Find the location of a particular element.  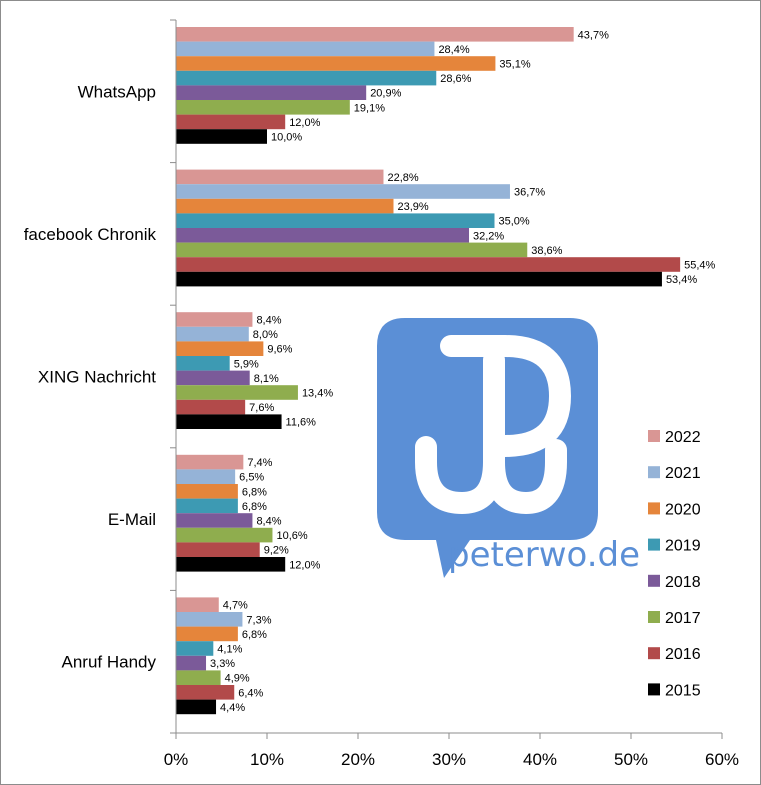

data-label: 23,9% is located at coordinates (412, 207).